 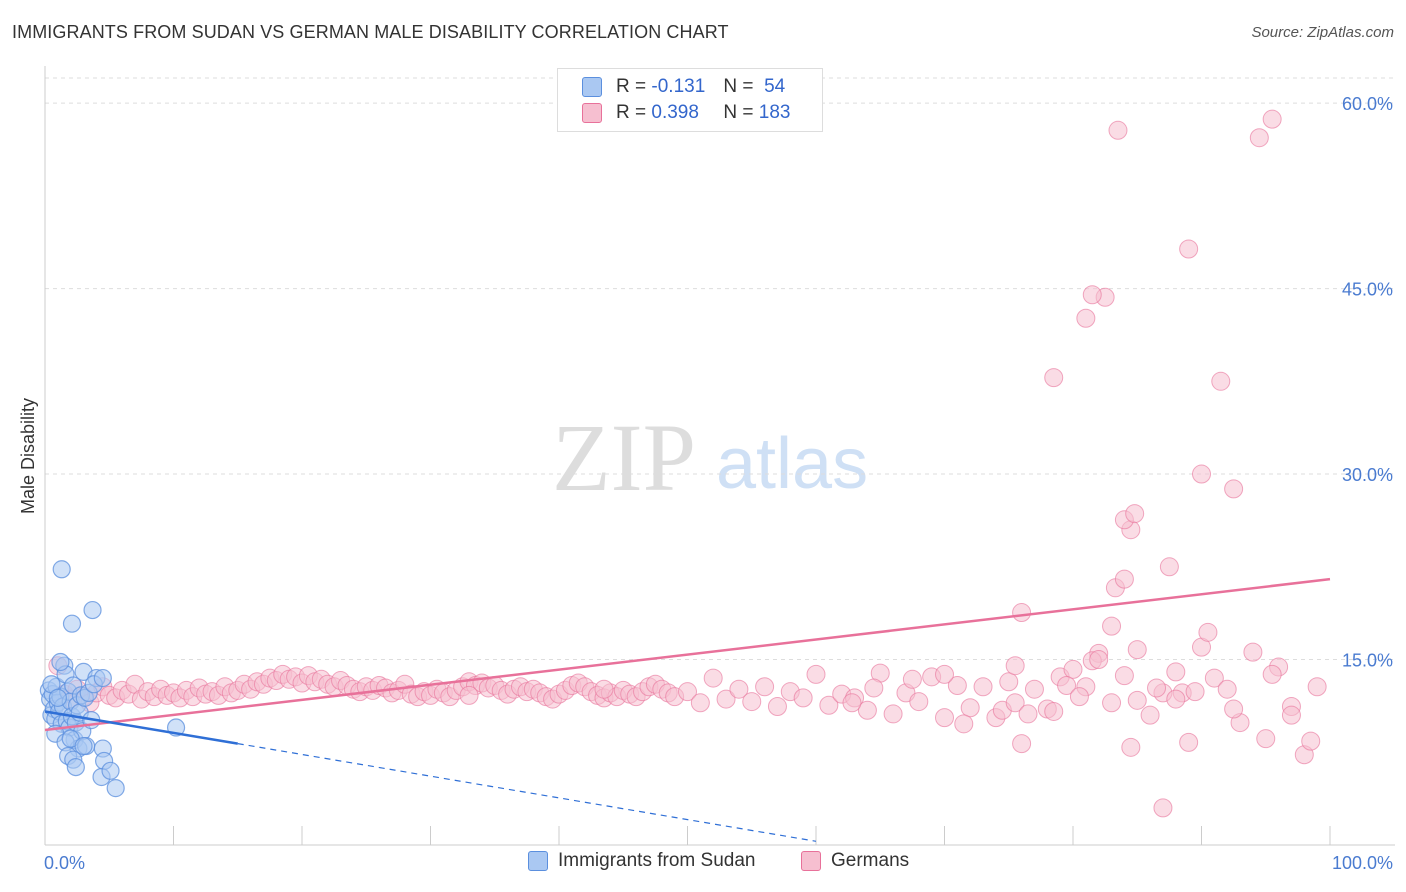 I want to click on legend-swatch-blue, so click(x=592, y=87).